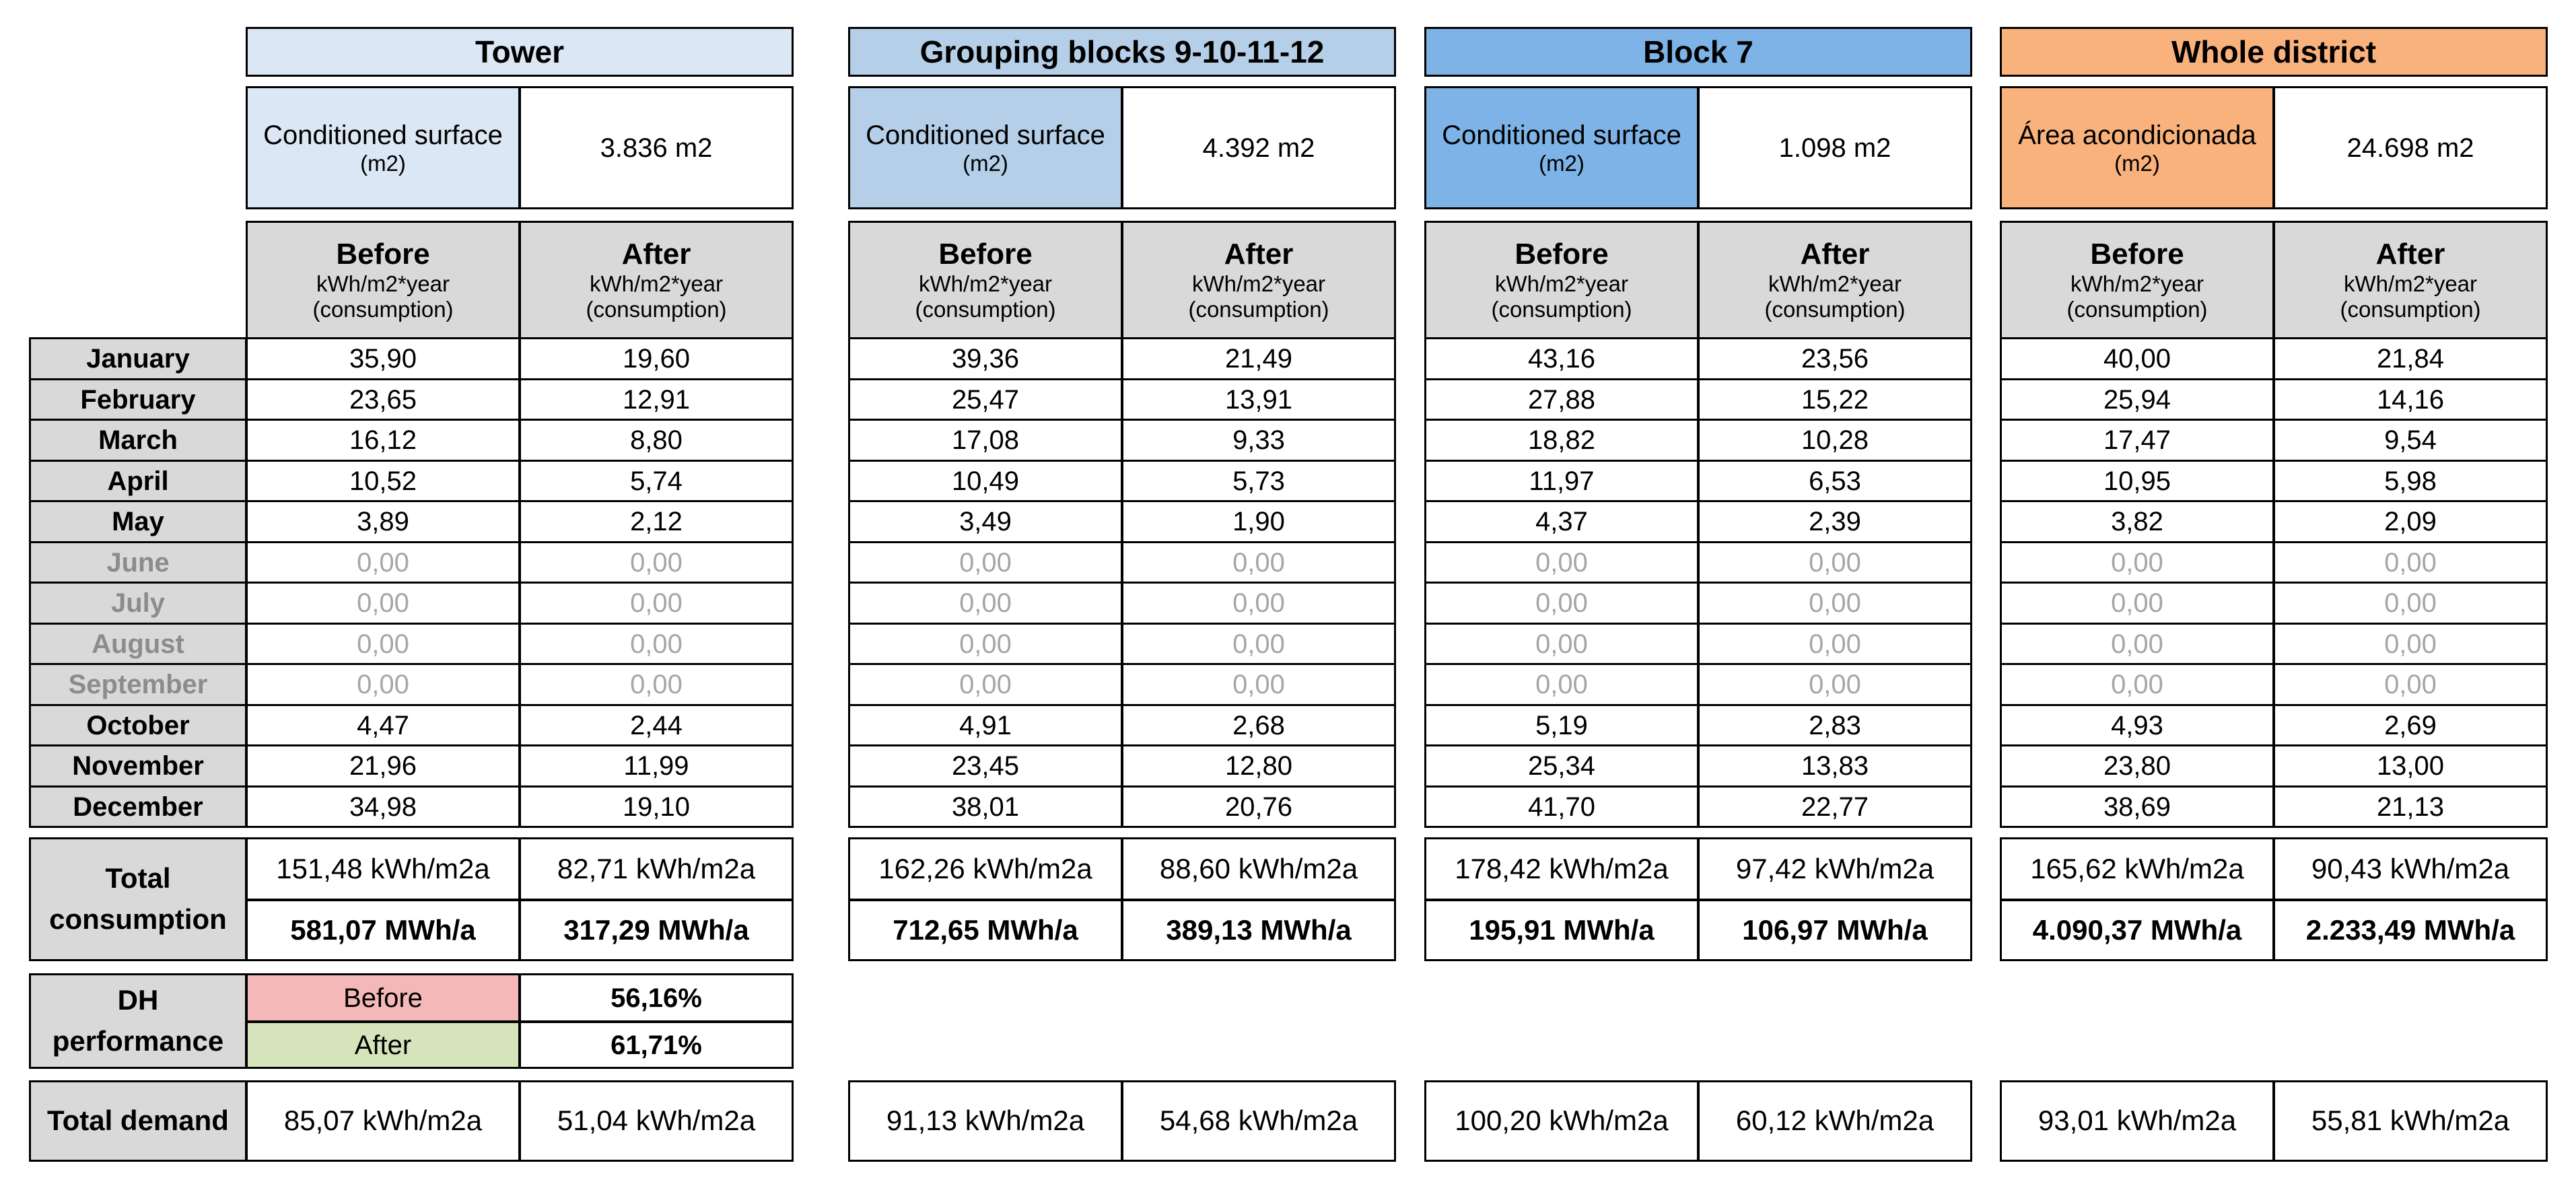 This screenshot has height=1188, width=2576. What do you see at coordinates (1258, 930) in the screenshot?
I see `section-2-total-mwh-after: 389,13 MWh/a` at bounding box center [1258, 930].